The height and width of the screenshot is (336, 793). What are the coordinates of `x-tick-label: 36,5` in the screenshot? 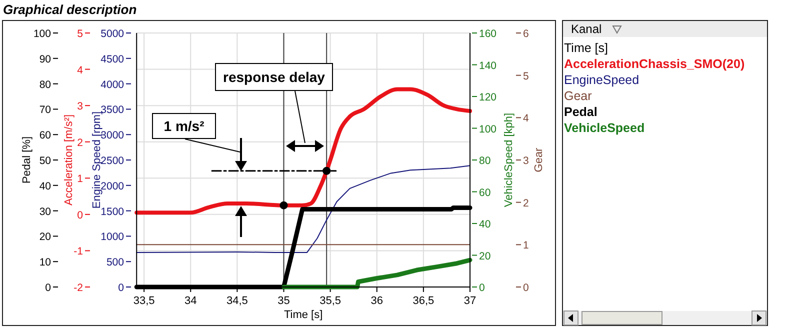 It's located at (423, 301).